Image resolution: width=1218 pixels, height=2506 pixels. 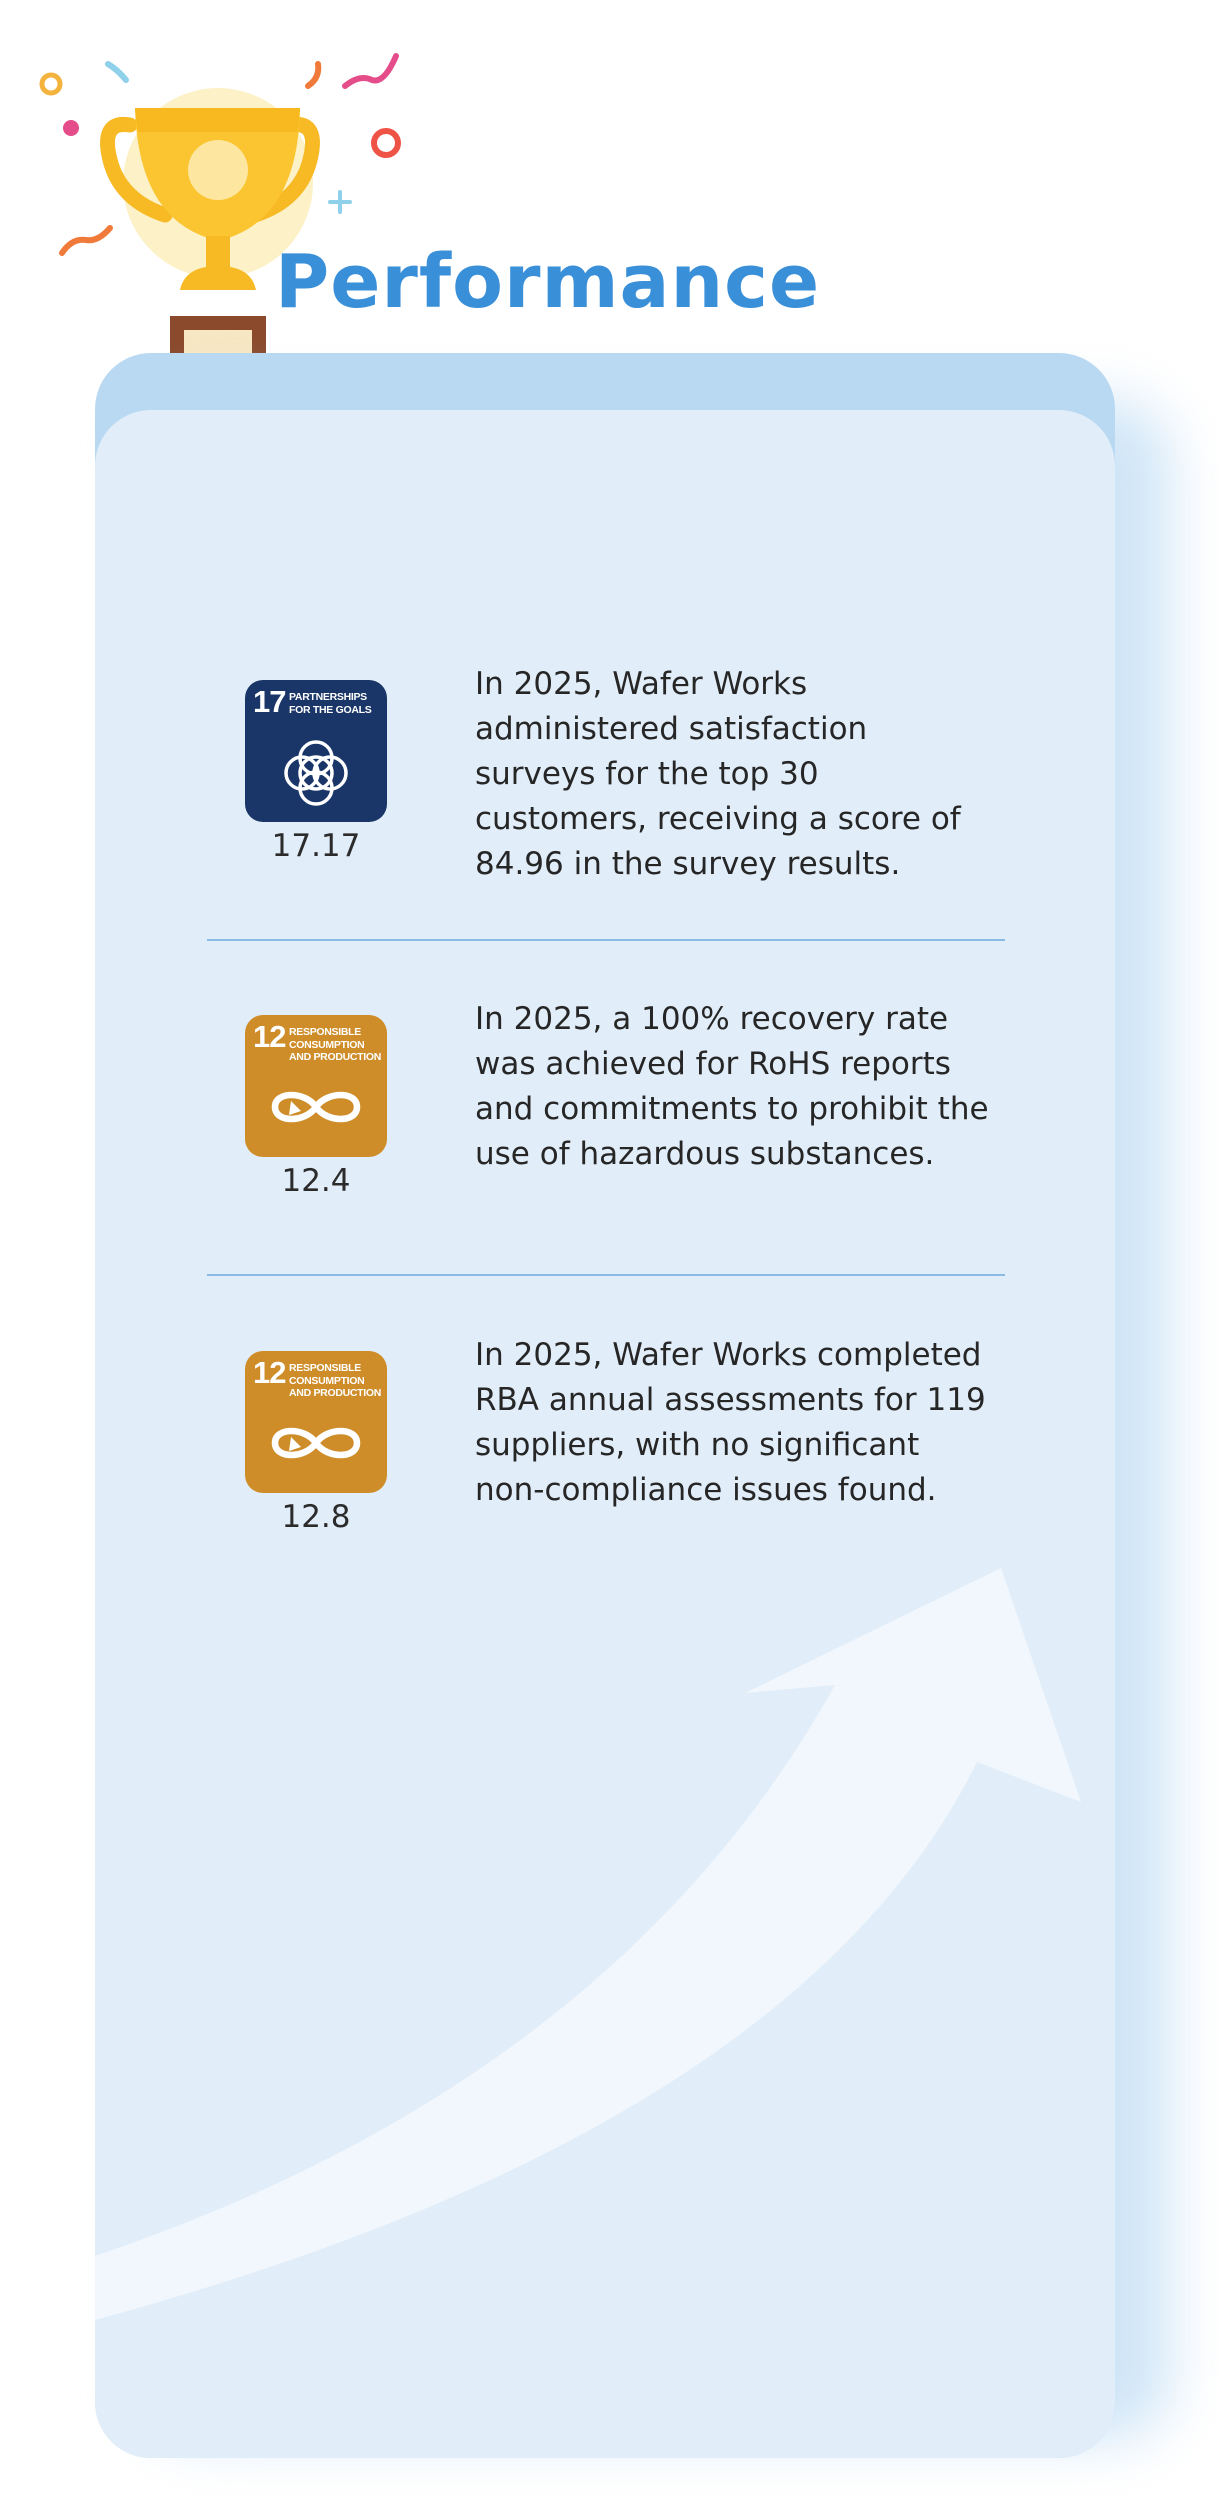 What do you see at coordinates (548, 282) in the screenshot?
I see `page-title: Performance` at bounding box center [548, 282].